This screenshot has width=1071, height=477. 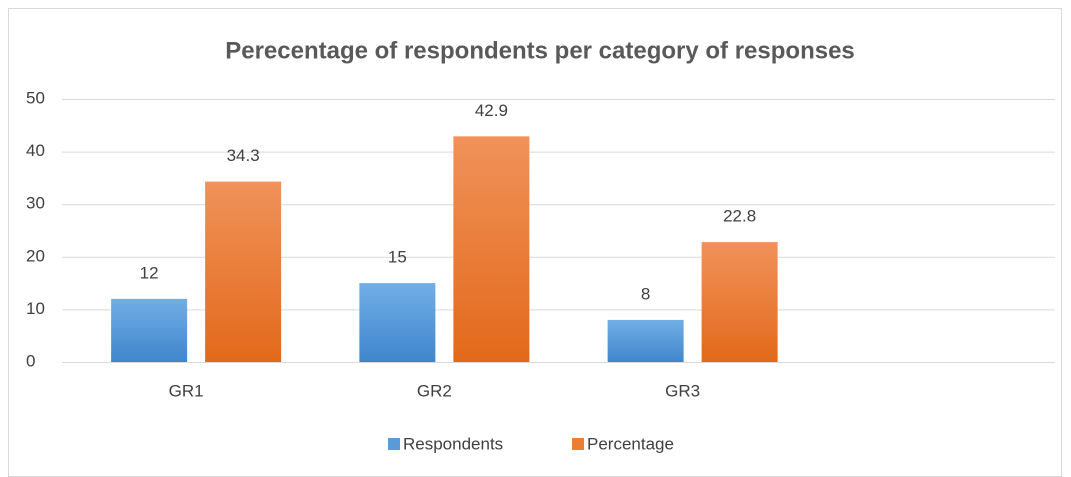 I want to click on y-tick-label: 30, so click(x=35, y=203).